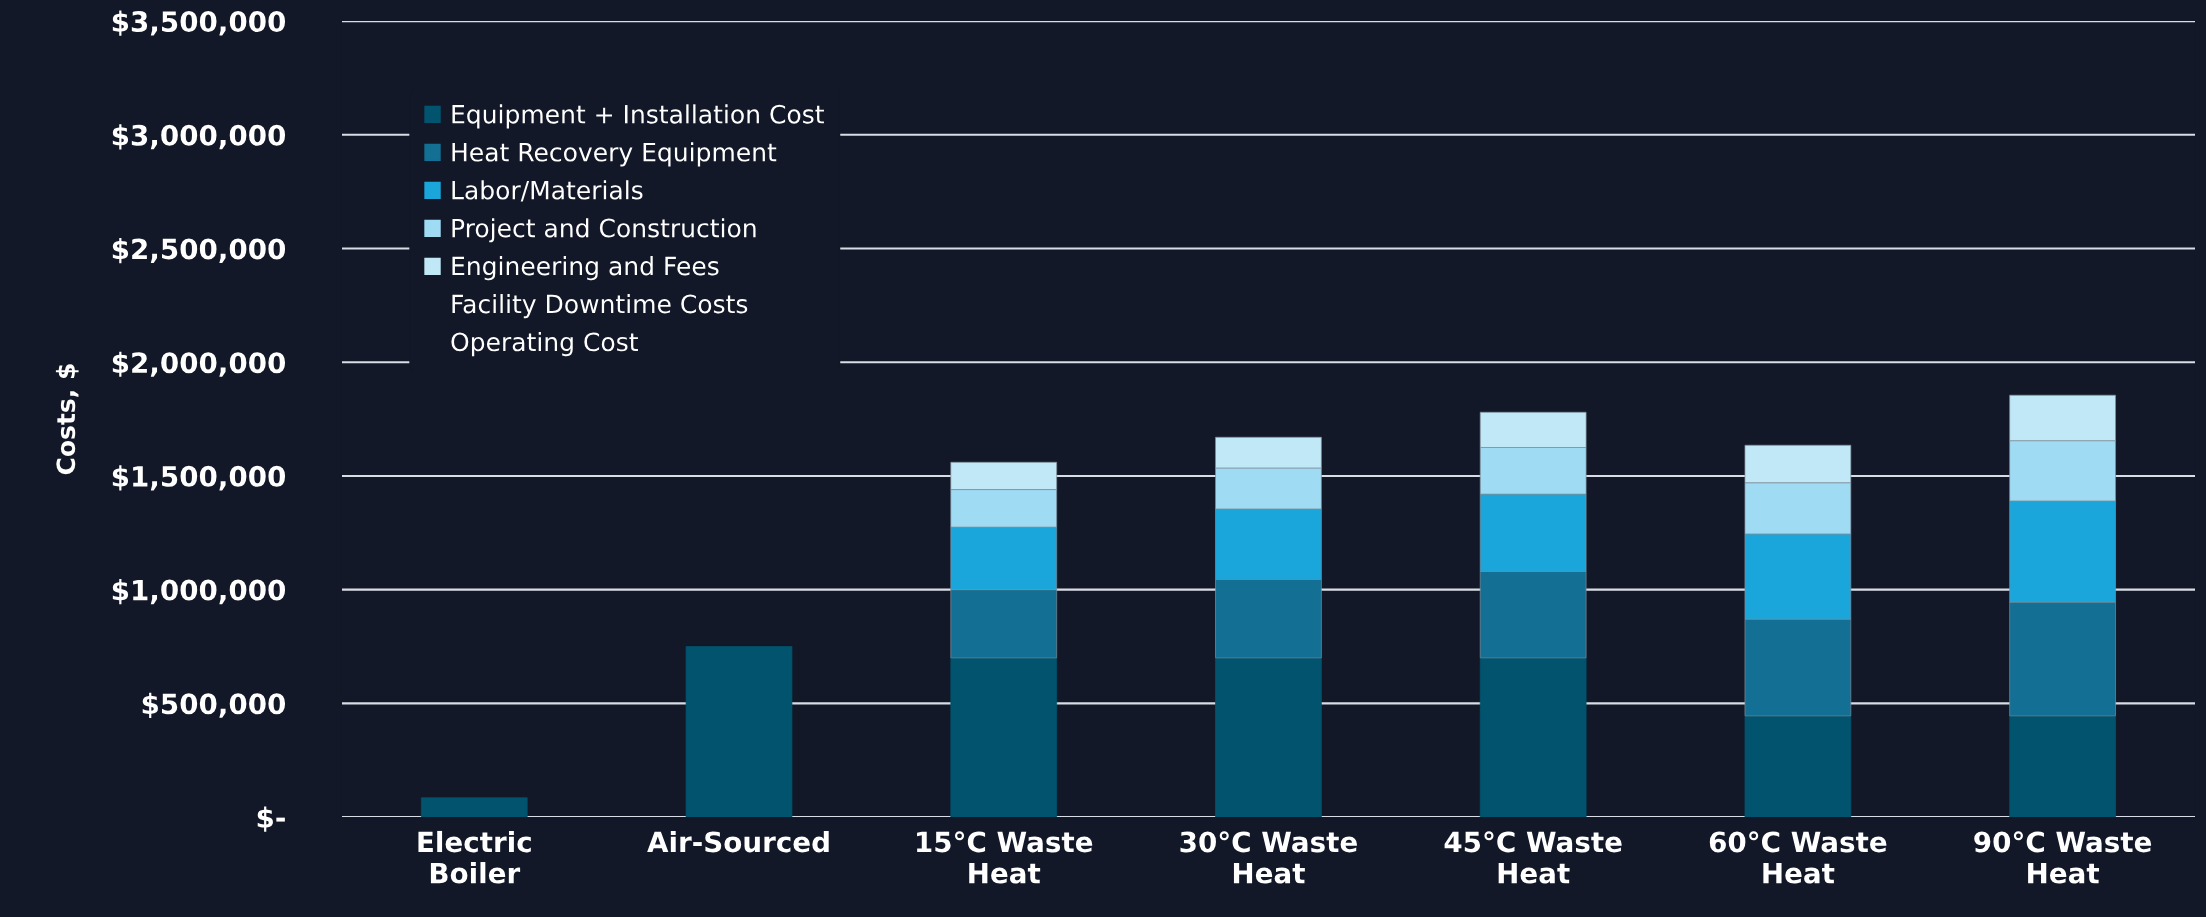 This screenshot has width=2206, height=917. I want to click on y-axis-title: Costs, $, so click(67, 419).